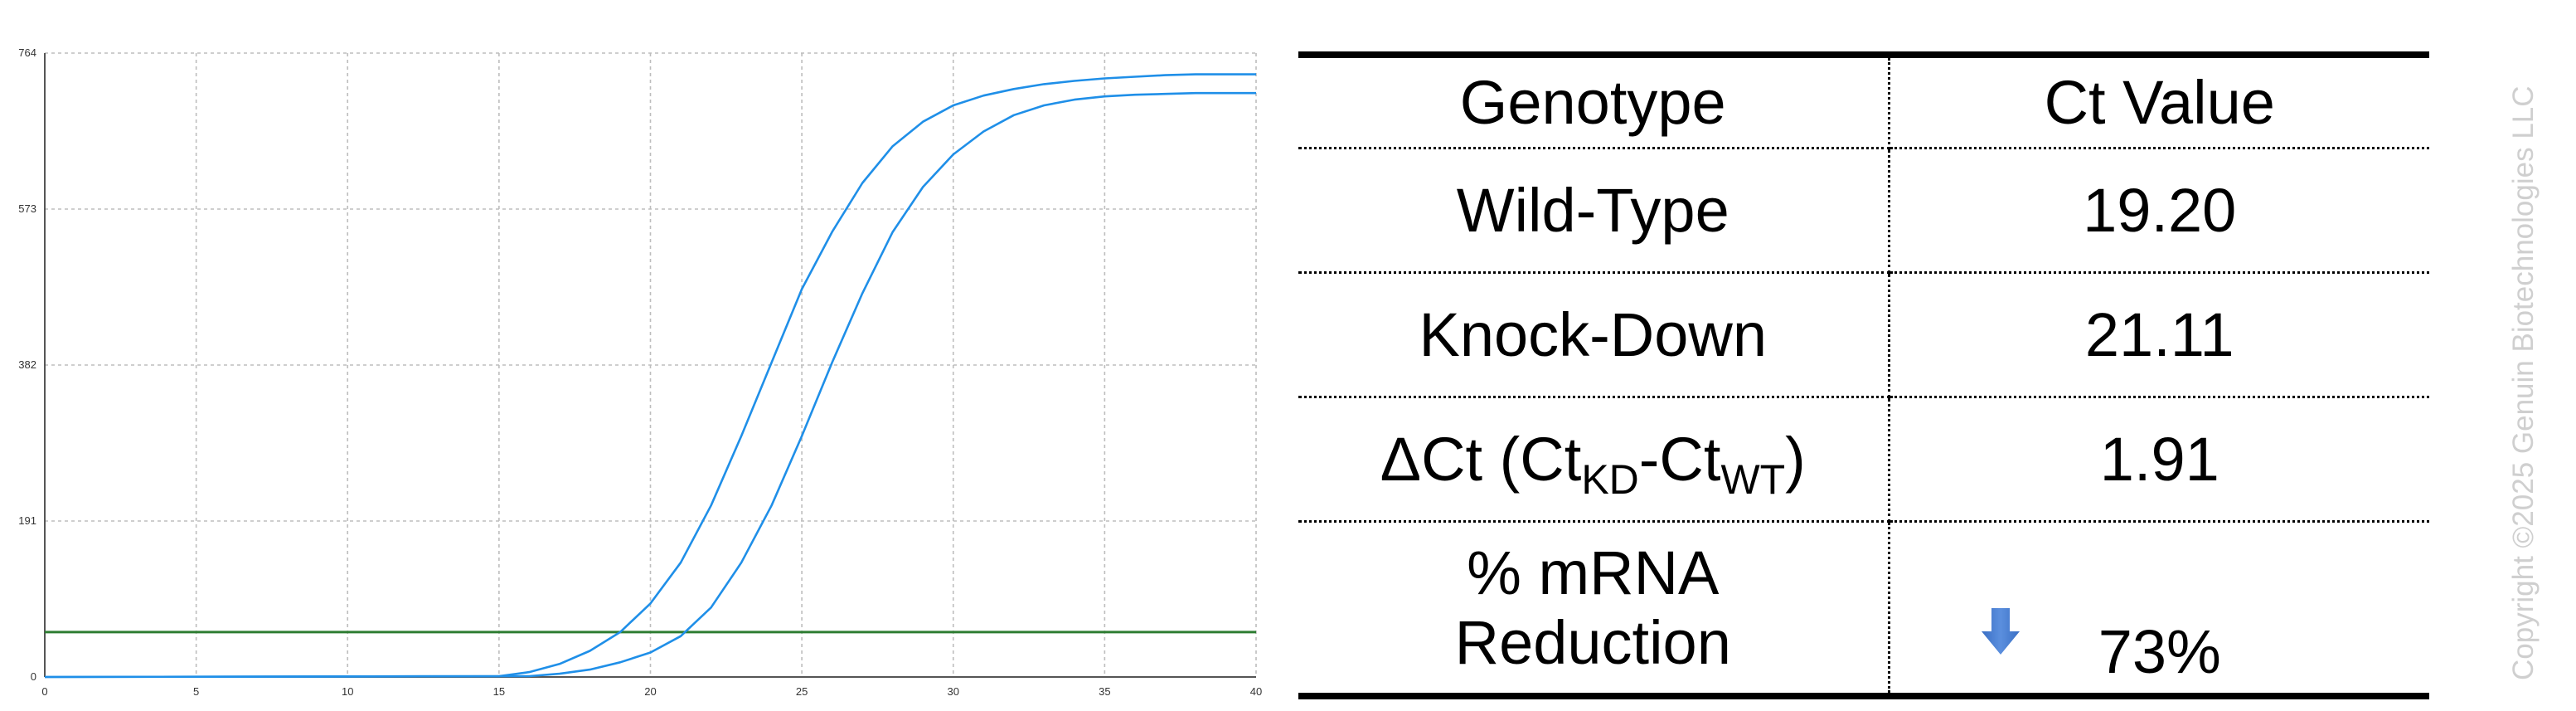 This screenshot has width=2576, height=711. What do you see at coordinates (27, 520) in the screenshot?
I see `y-tick-label: 191` at bounding box center [27, 520].